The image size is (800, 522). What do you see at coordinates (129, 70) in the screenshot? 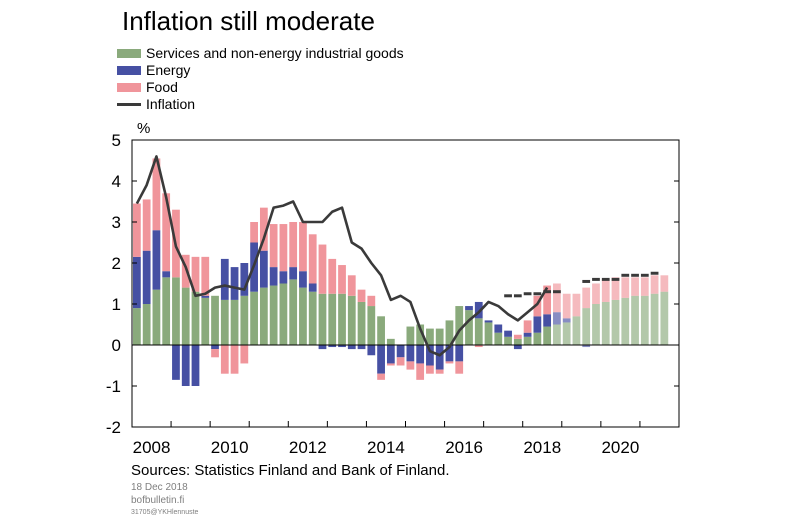
I see `legend-swatch-energy` at bounding box center [129, 70].